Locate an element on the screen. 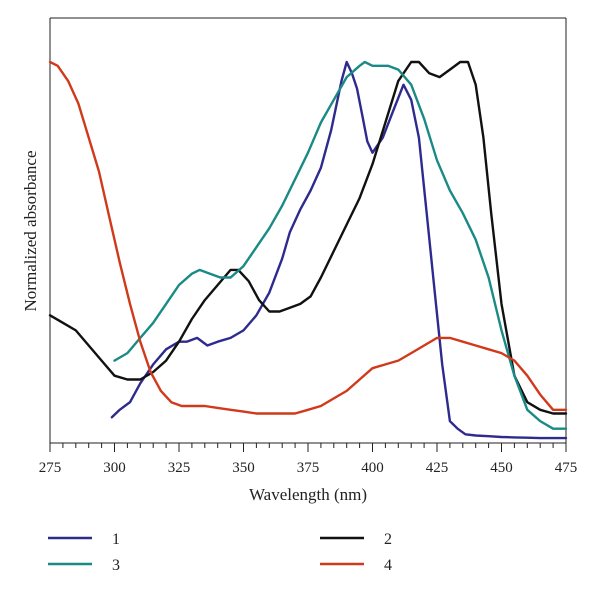  x-tick-label: 450 is located at coordinates (501, 468).